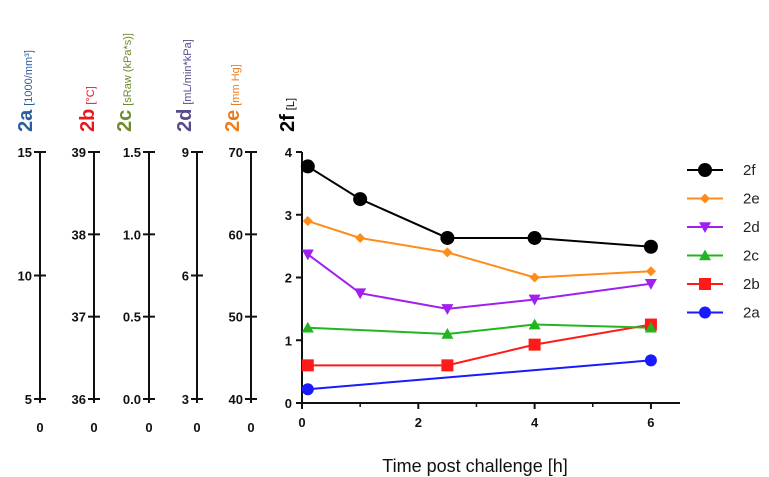 This screenshot has width=769, height=477. What do you see at coordinates (479, 375) in the screenshot?
I see `series-line-2a` at bounding box center [479, 375].